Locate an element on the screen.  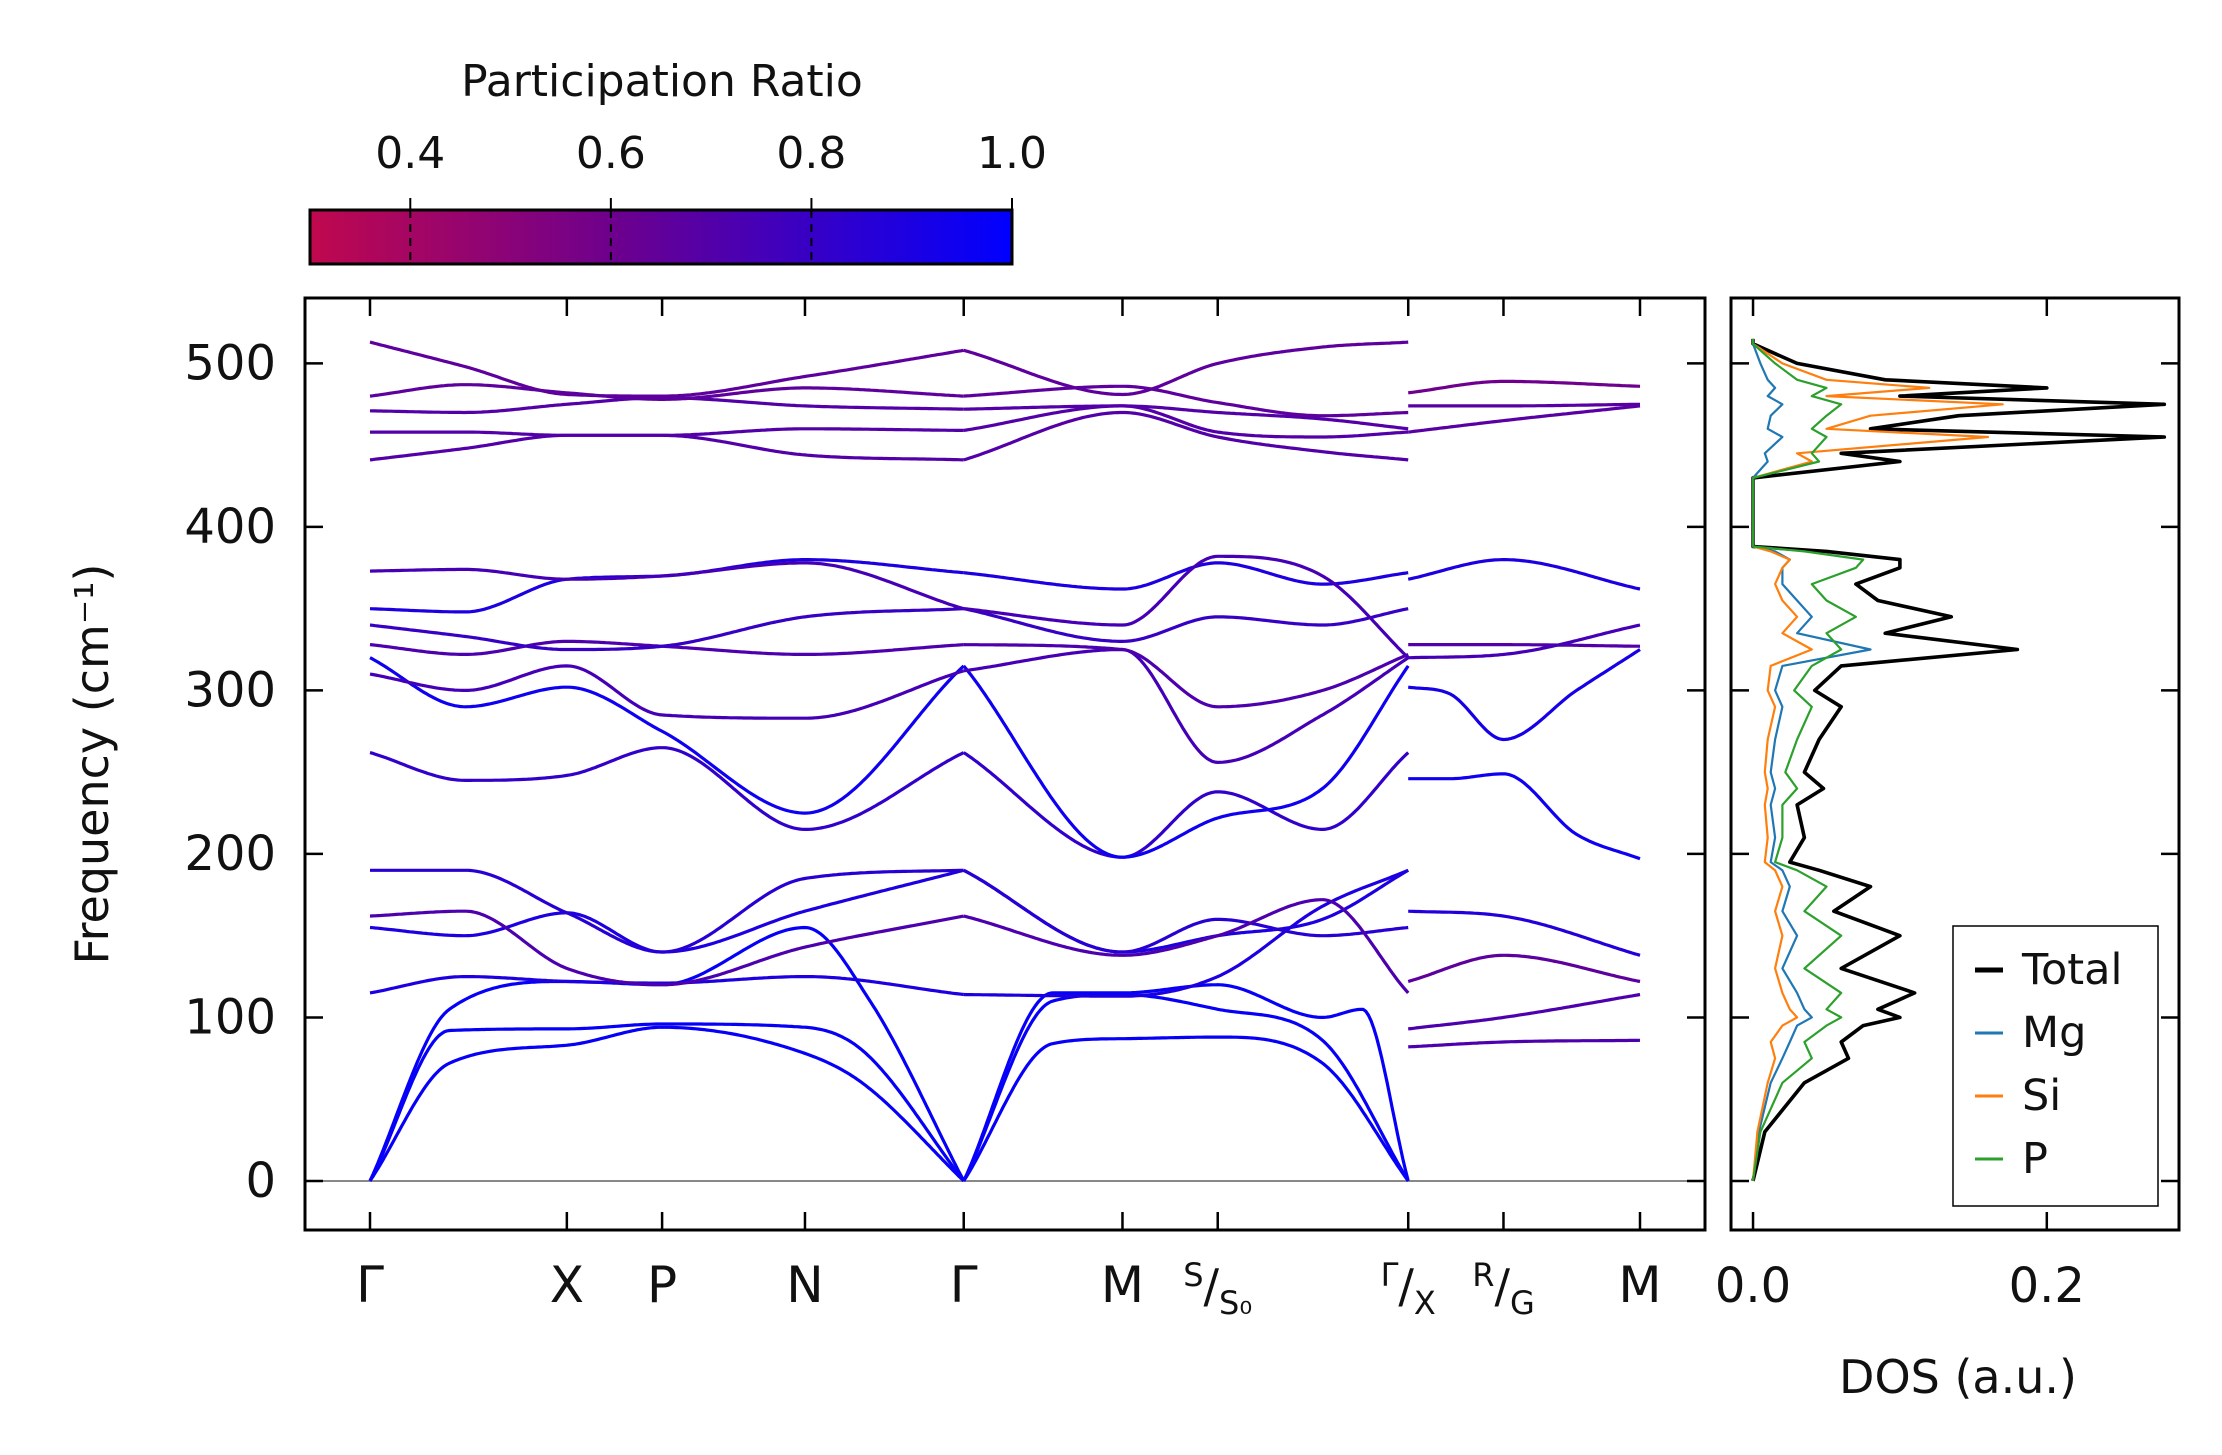
dos-frame is located at coordinates (1955, 764).